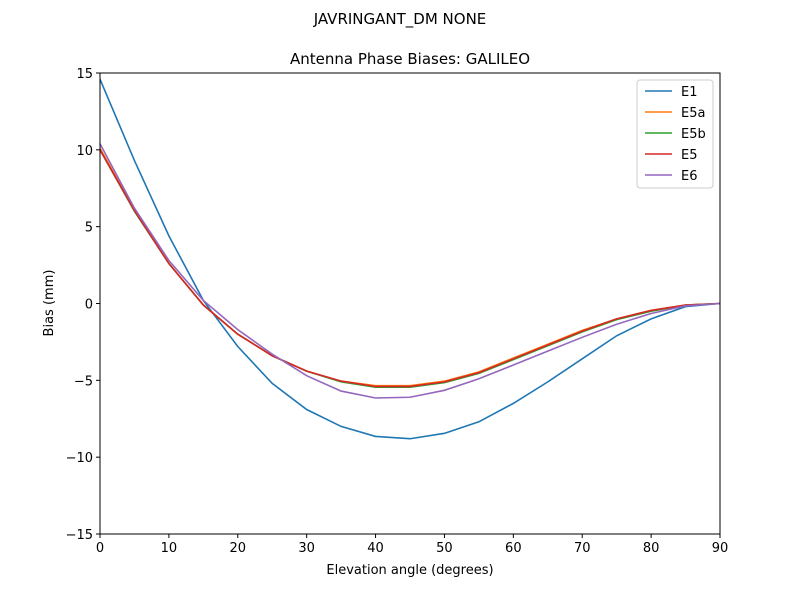 Image resolution: width=800 pixels, height=604 pixels. What do you see at coordinates (49, 303) in the screenshot?
I see `y-axis-label: Bias (mm)` at bounding box center [49, 303].